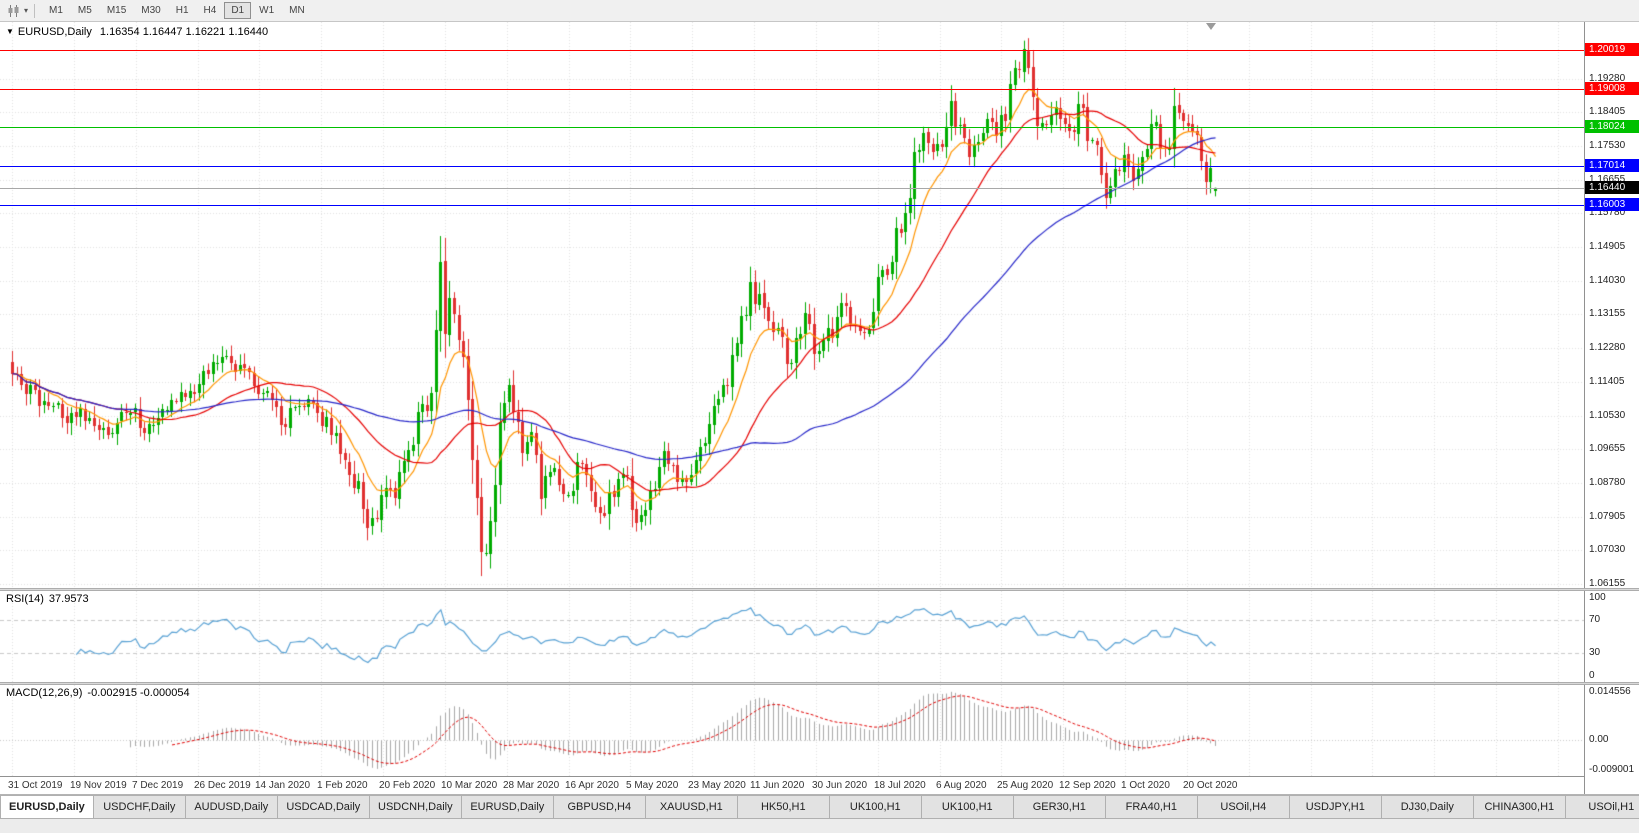 Image resolution: width=1639 pixels, height=833 pixels. I want to click on tab-ger30-h1-11: GER30,H1, so click(1059, 807).